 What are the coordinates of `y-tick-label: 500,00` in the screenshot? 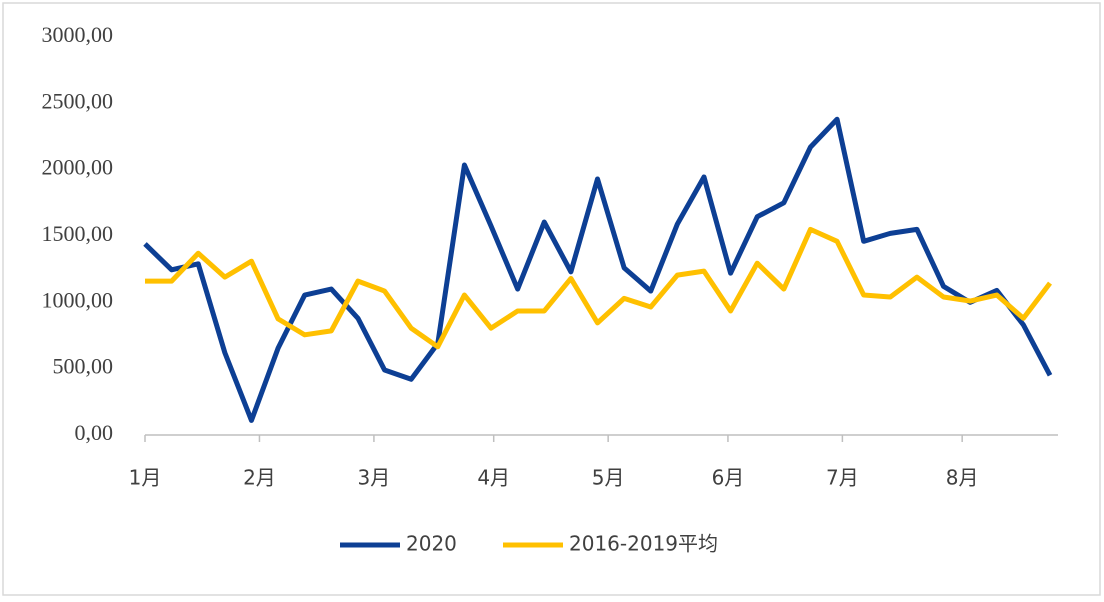 It's located at (83, 366).